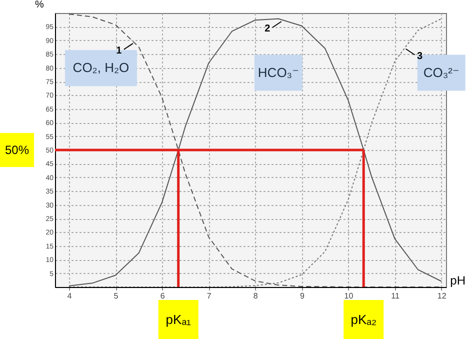  Describe the element at coordinates (420, 56) in the screenshot. I see `annotation: 3` at that location.